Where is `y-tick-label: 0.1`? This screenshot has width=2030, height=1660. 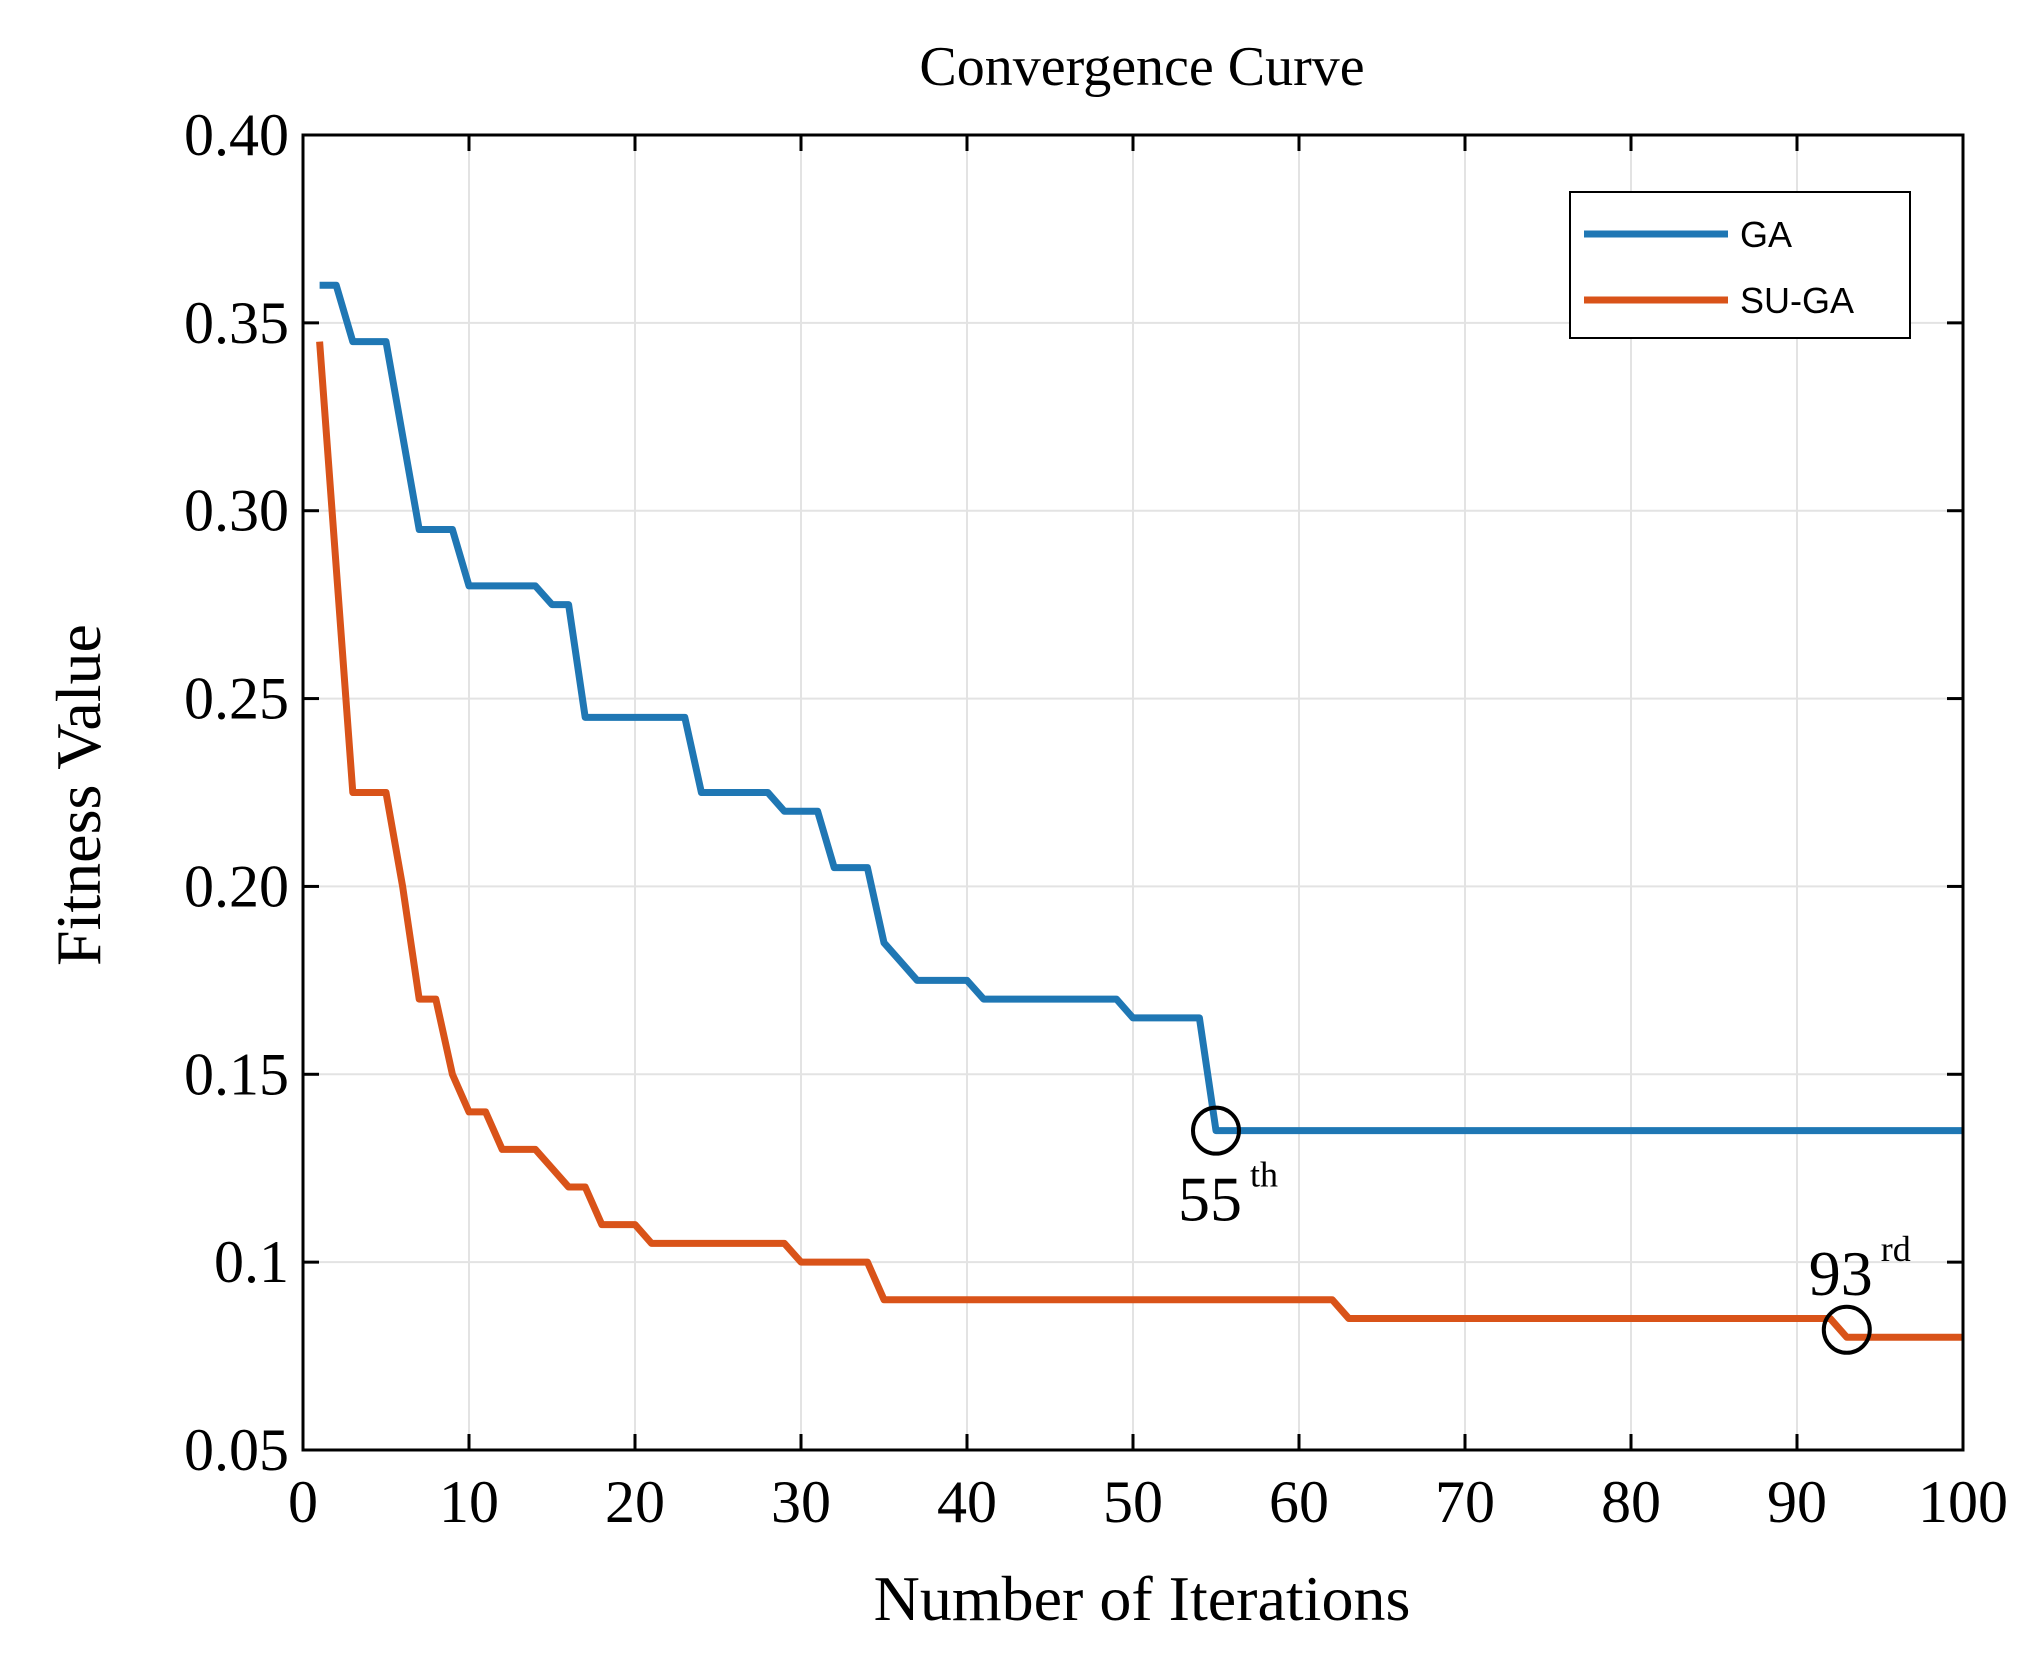 y-tick-label: 0.1 is located at coordinates (251, 1262).